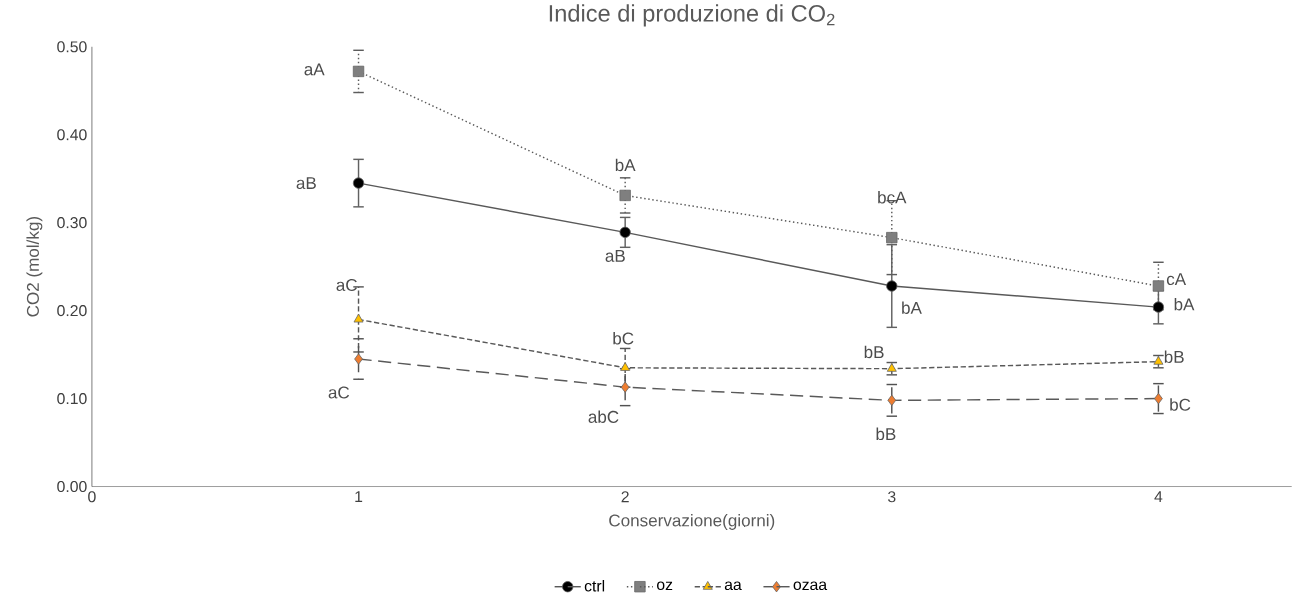 The width and height of the screenshot is (1292, 599). Describe the element at coordinates (72, 487) in the screenshot. I see `y-tick-label: 0.00` at that location.